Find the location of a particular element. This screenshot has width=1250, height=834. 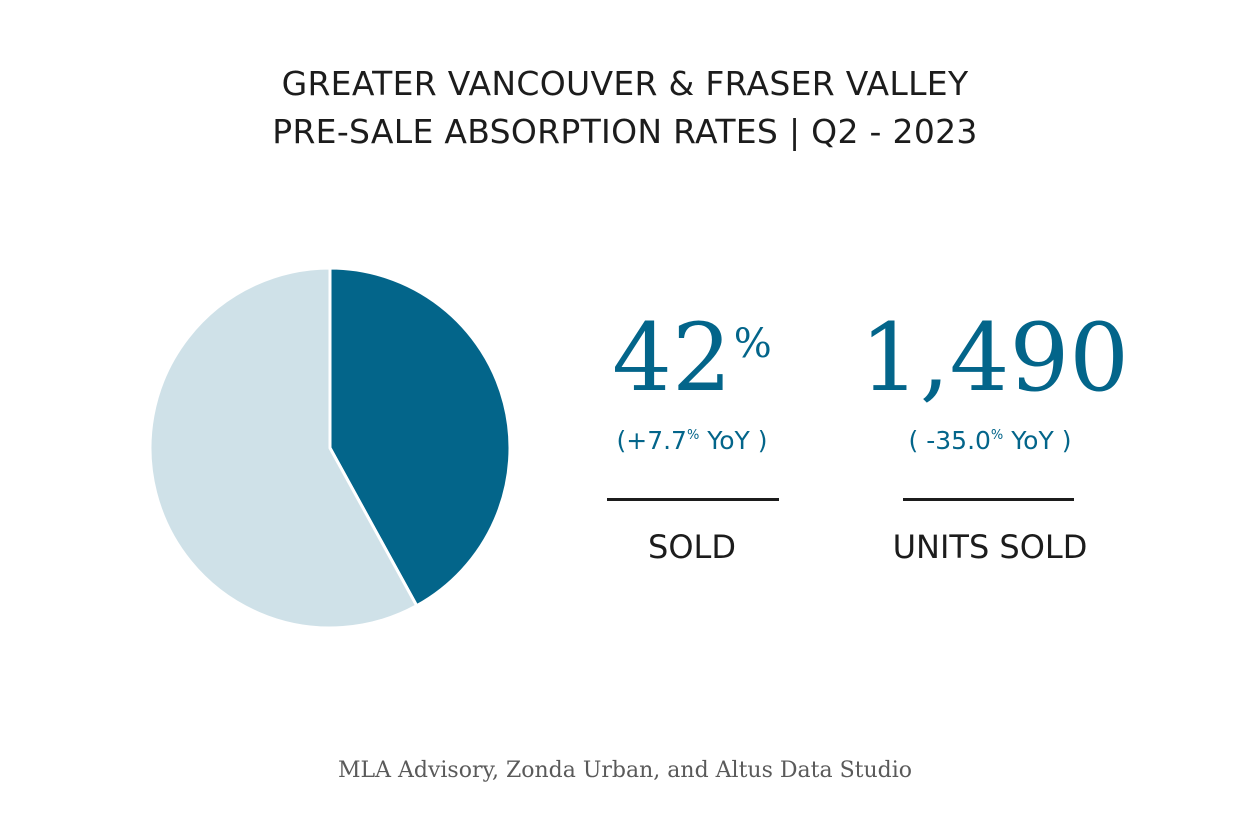

chart-title-line-1: GREATER VANCOUVER & FRASER VALLEY is located at coordinates (625, 83).